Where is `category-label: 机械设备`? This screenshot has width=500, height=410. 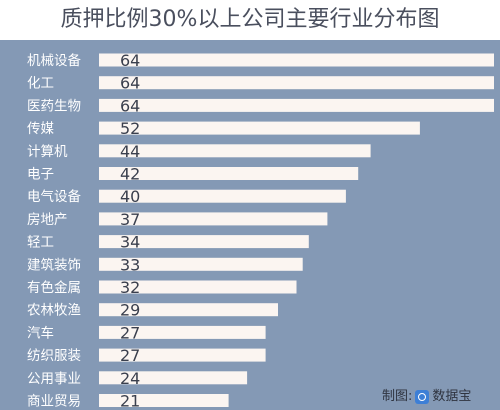
category-label: 机械设备 is located at coordinates (54, 60).